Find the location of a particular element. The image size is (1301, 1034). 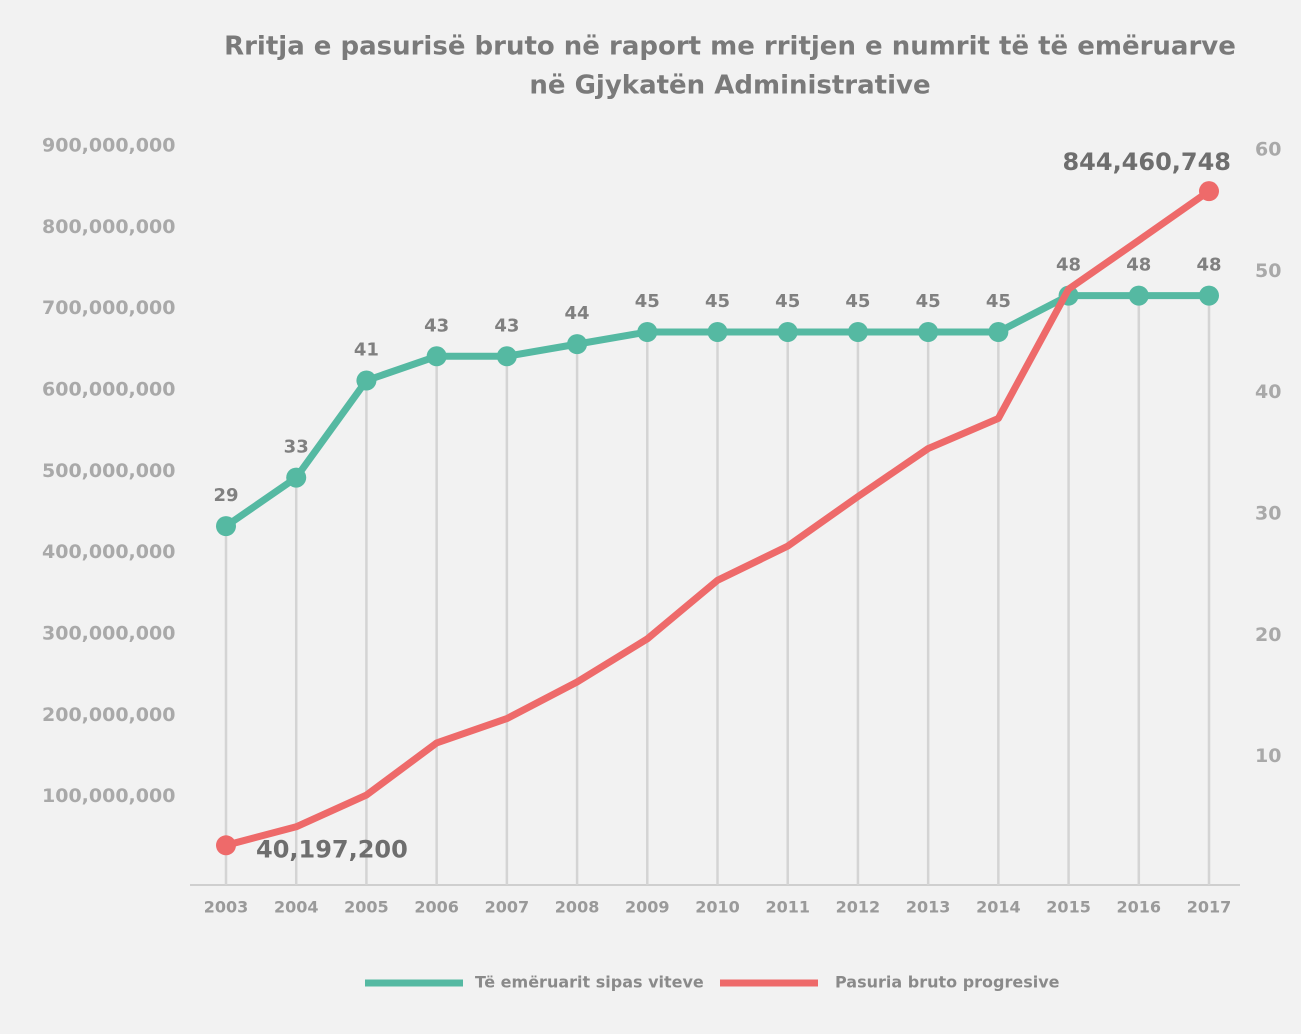

y-tick-label: 100,000,000 is located at coordinates (108, 796).